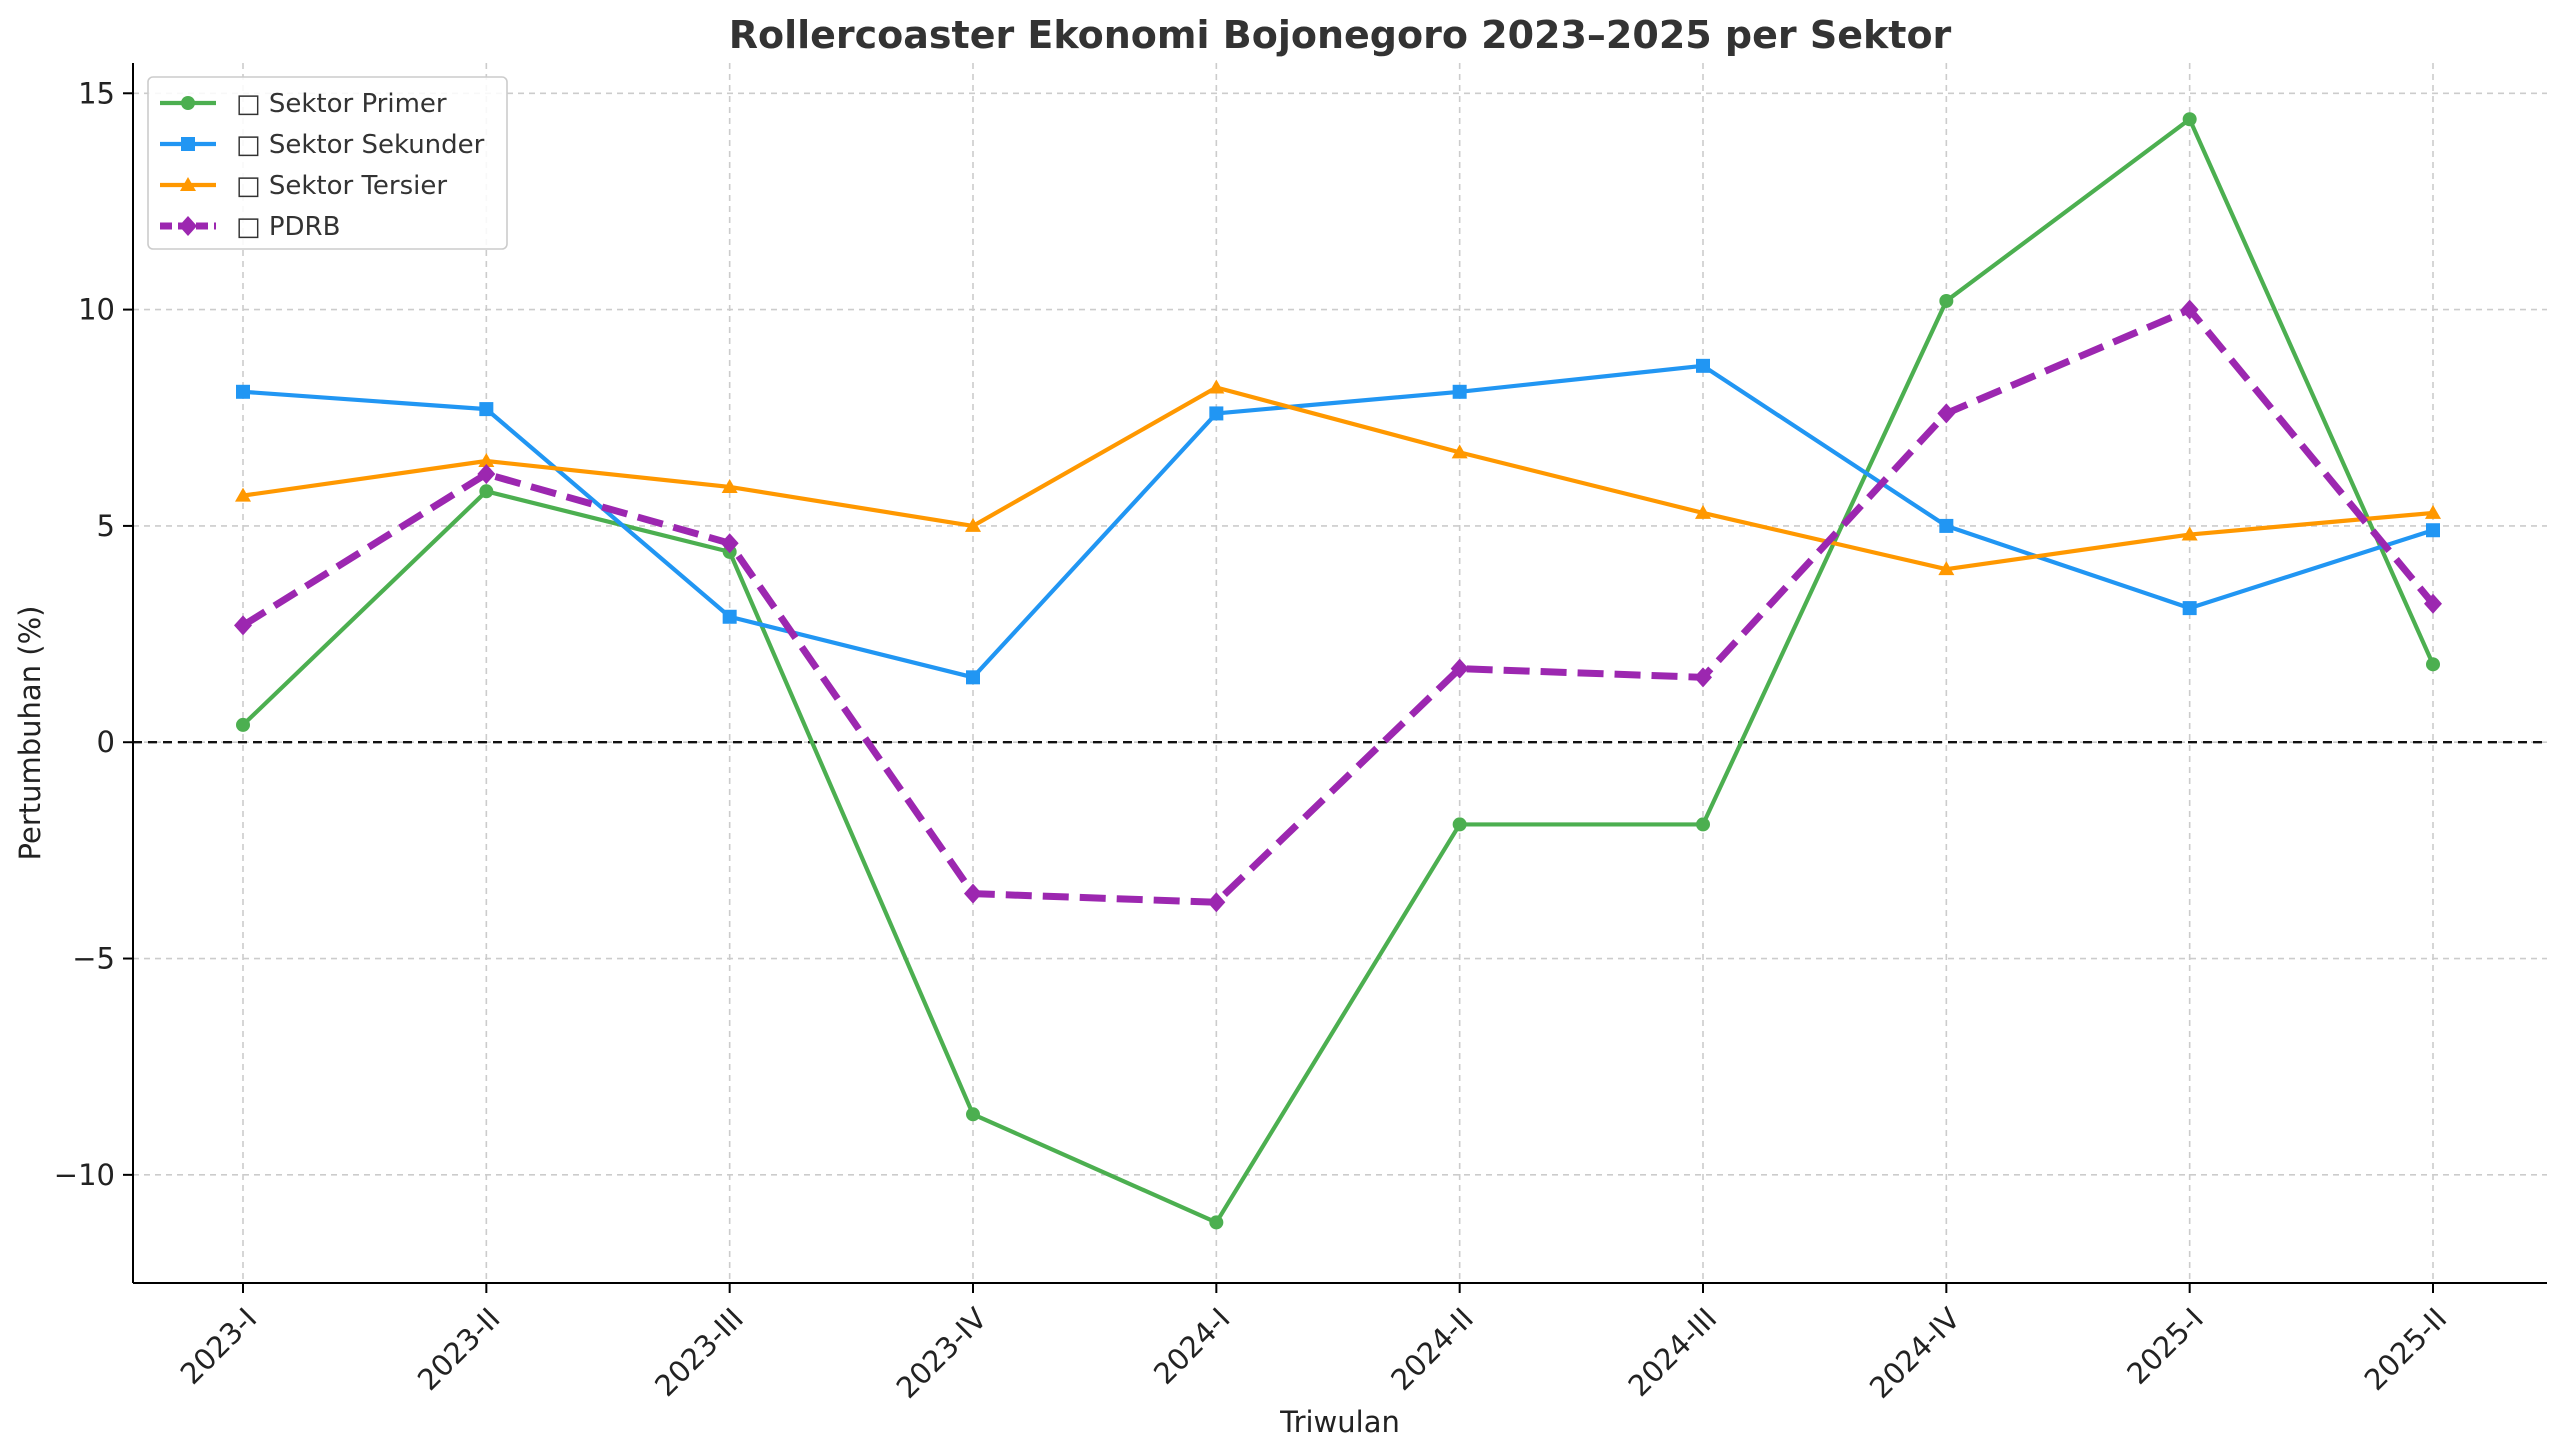 The height and width of the screenshot is (1455, 2560). What do you see at coordinates (2165, 1346) in the screenshot?
I see `x-tick-label: 2025-I` at bounding box center [2165, 1346].